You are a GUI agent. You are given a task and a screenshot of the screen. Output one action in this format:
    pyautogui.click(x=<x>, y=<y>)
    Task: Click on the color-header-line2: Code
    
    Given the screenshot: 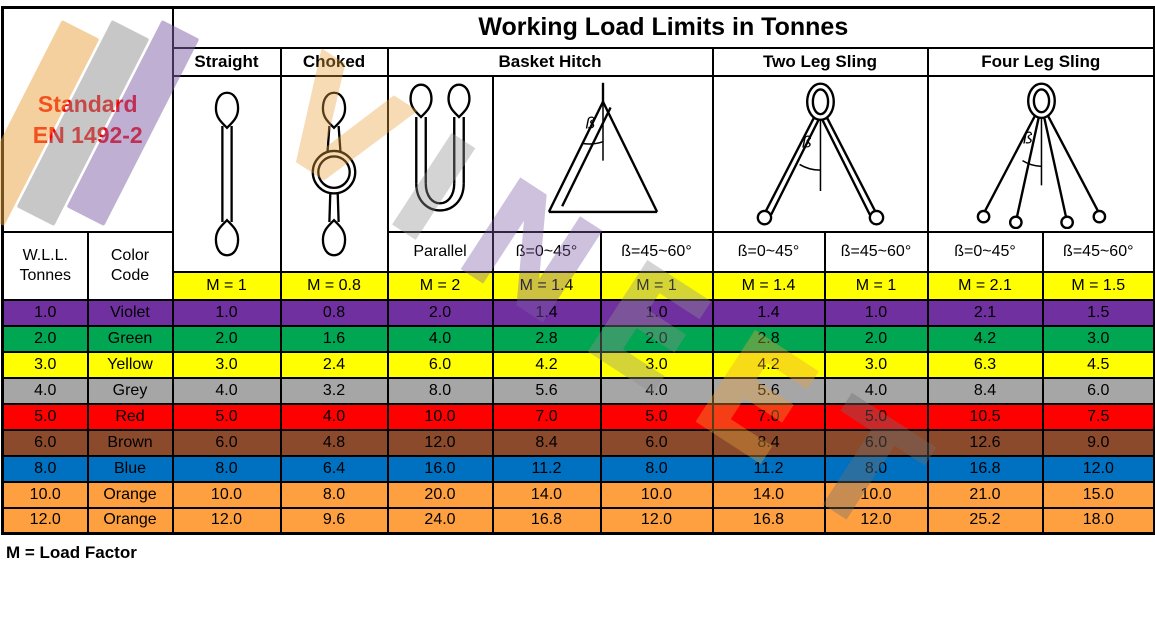 What is the action you would take?
    pyautogui.click(x=130, y=275)
    